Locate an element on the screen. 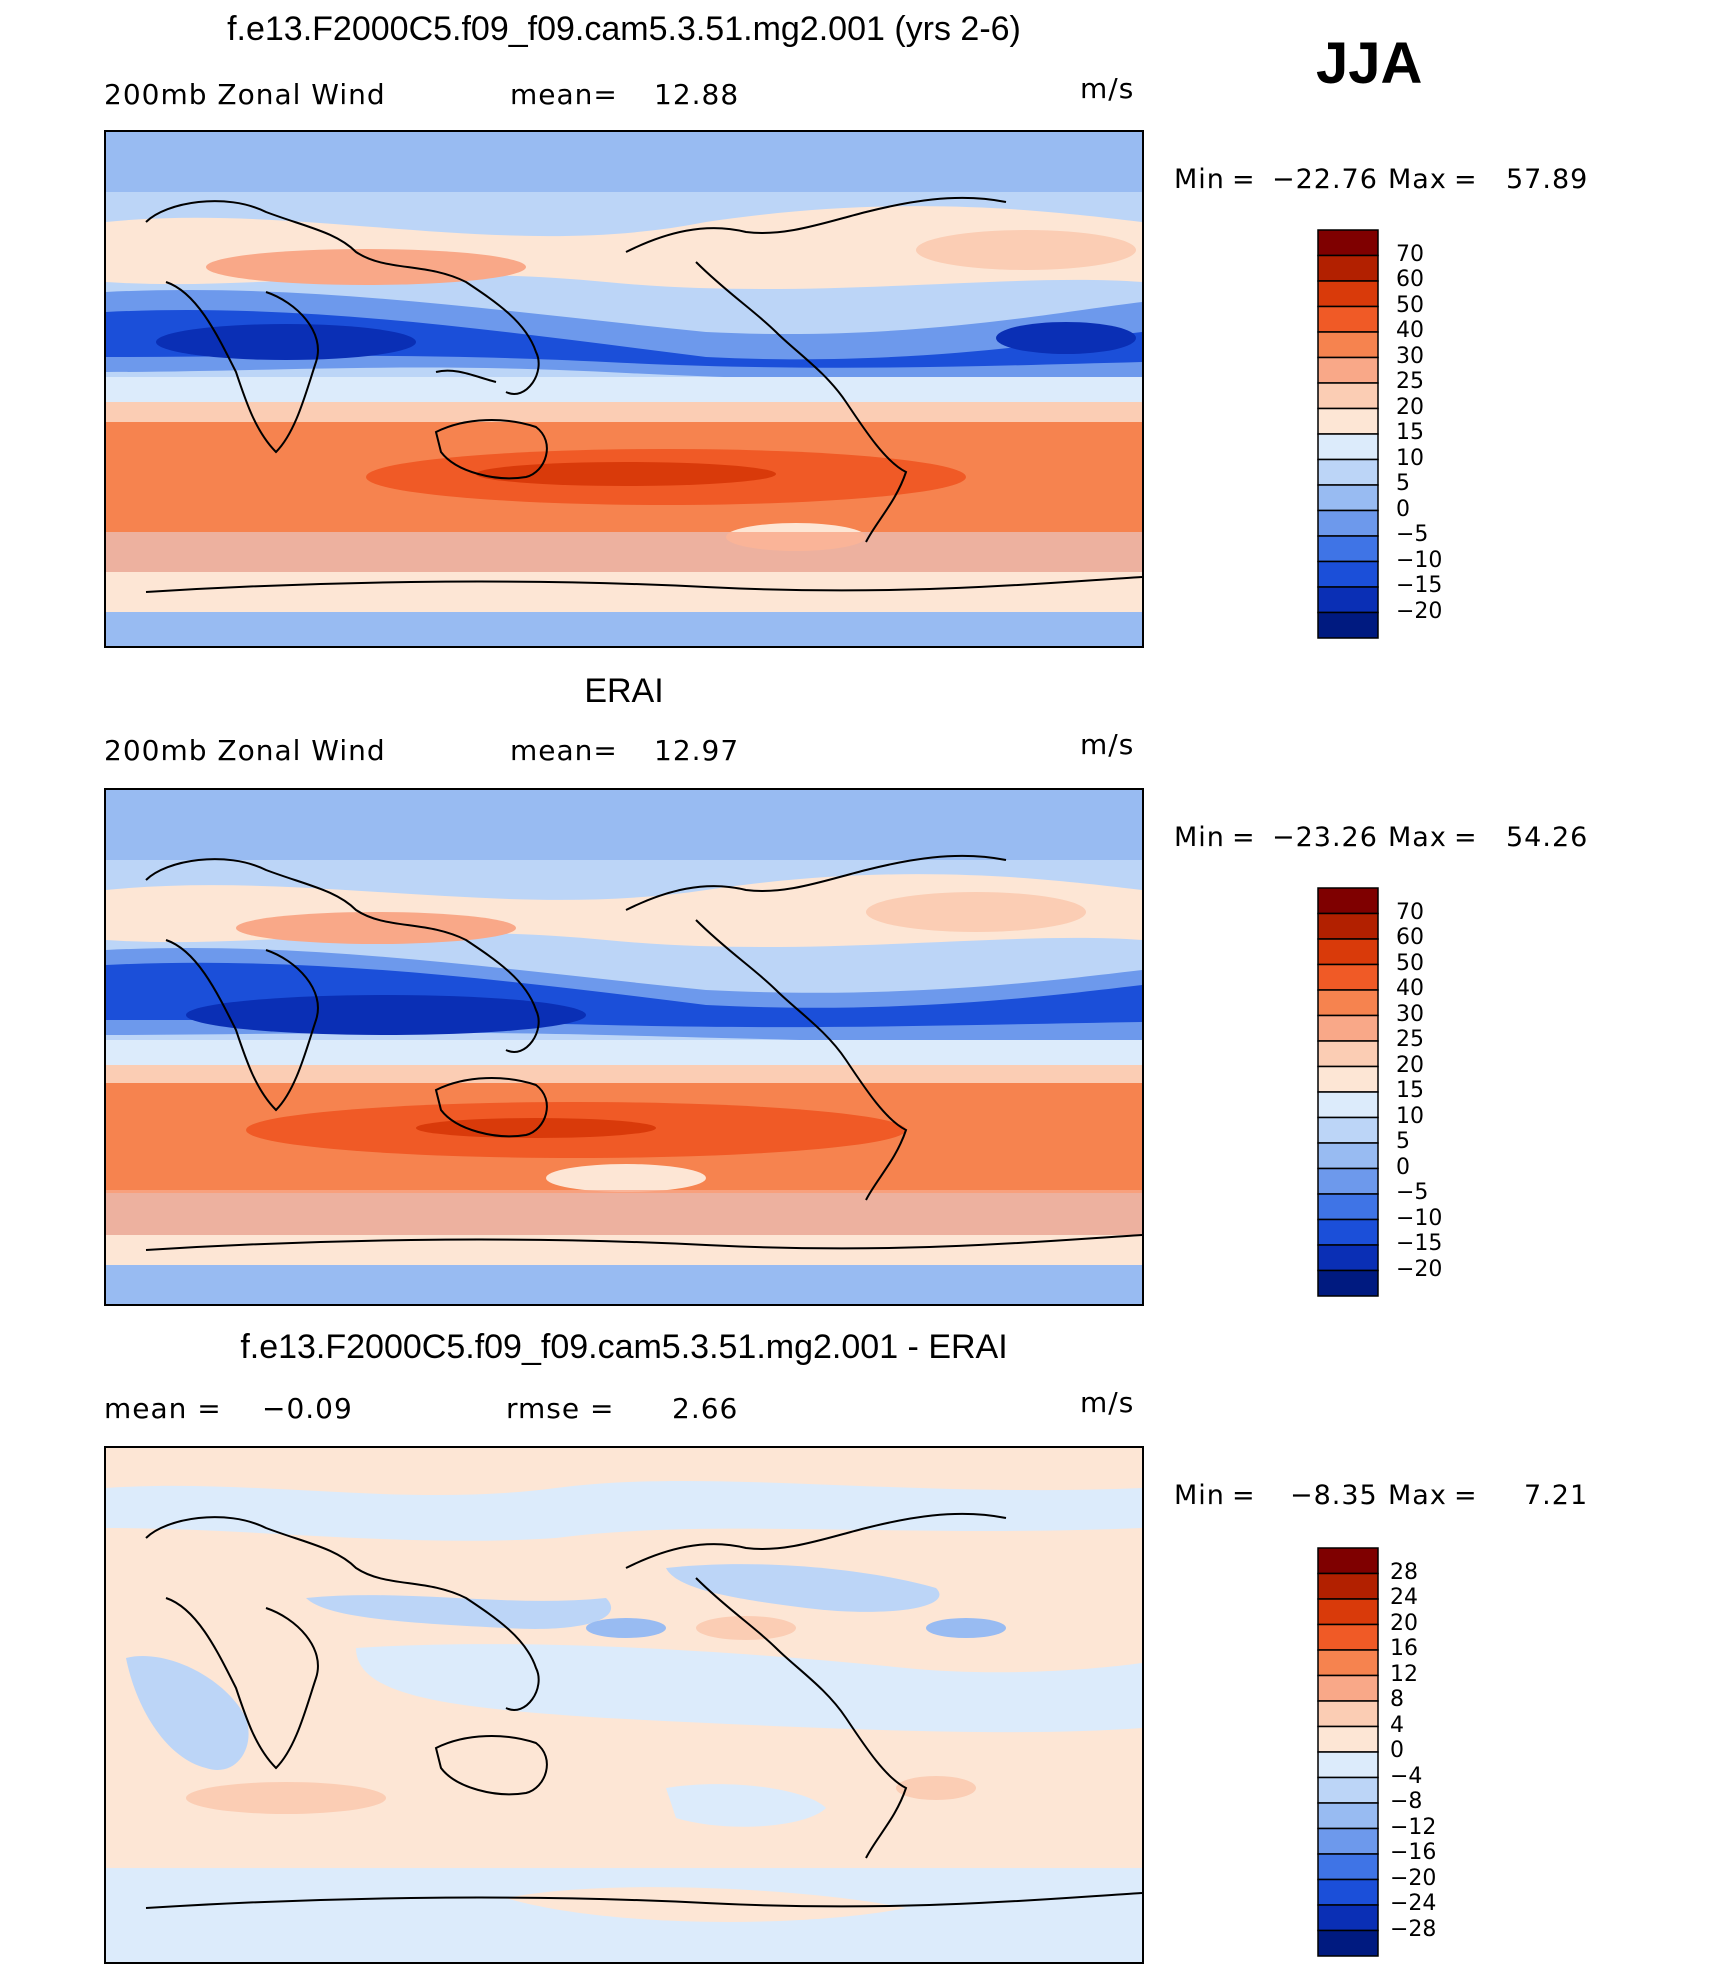 Image resolution: width=1710 pixels, height=1974 pixels. colorbar-tick-label: 28 is located at coordinates (1404, 1572).